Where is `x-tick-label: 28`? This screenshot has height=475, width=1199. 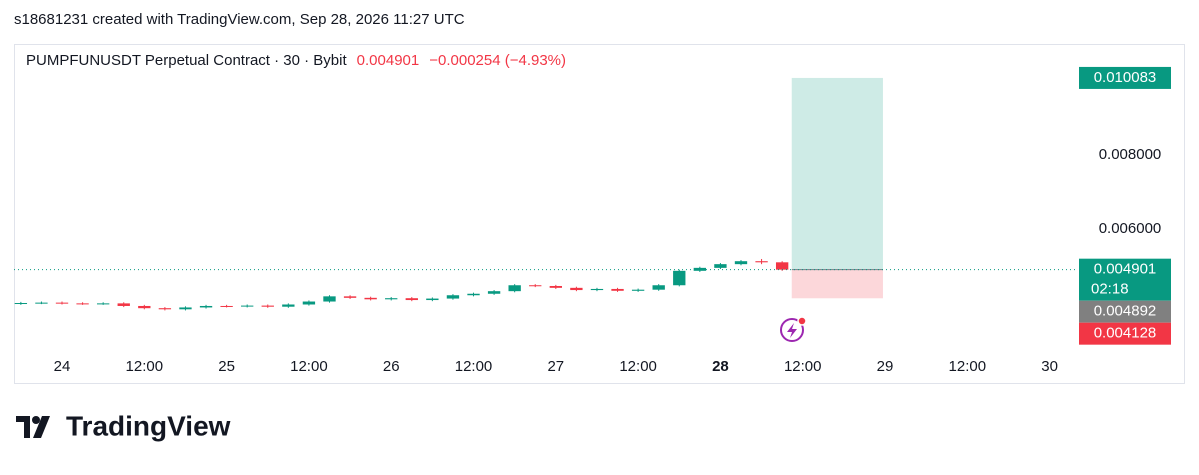 x-tick-label: 28 is located at coordinates (720, 366).